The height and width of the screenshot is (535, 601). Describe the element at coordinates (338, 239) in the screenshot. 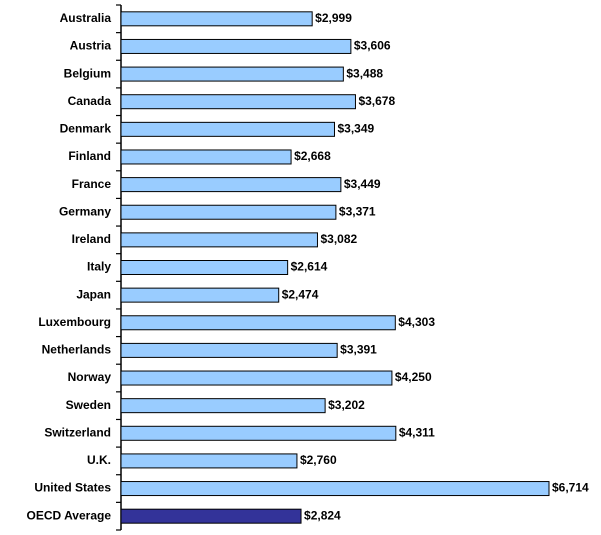

I see `value-label: $3,082` at that location.